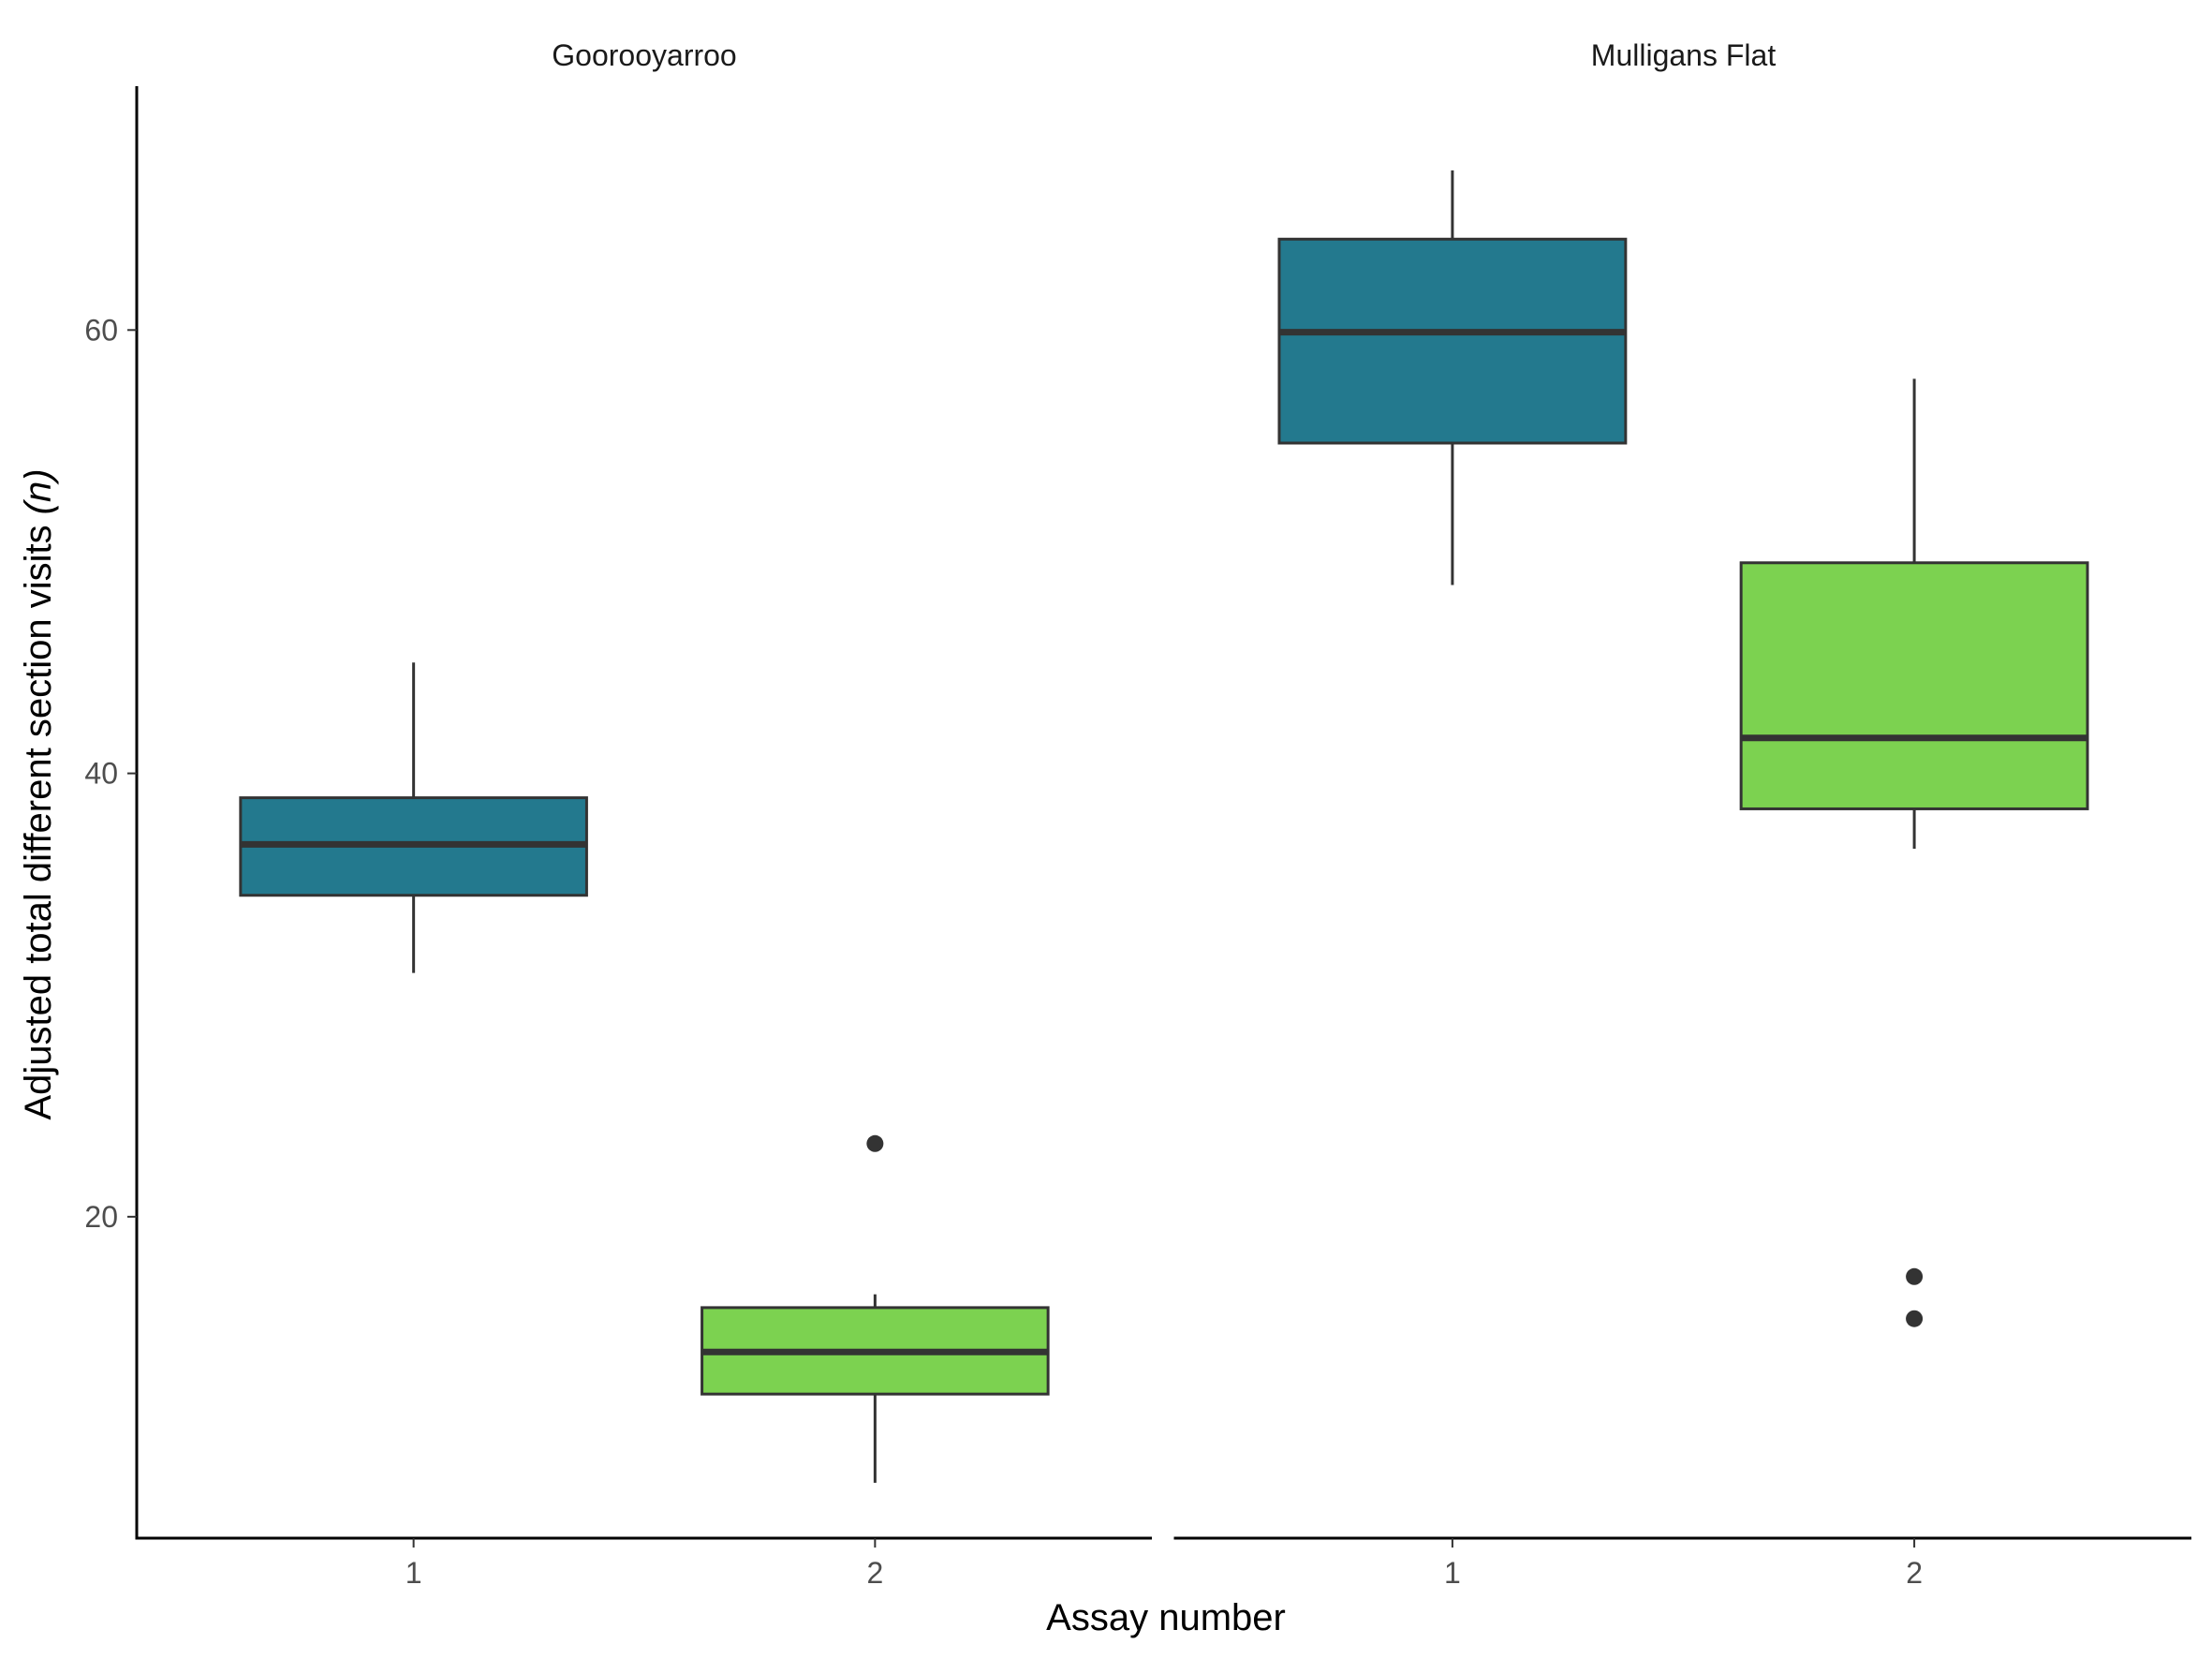 Image resolution: width=2212 pixels, height=1659 pixels. I want to click on panel-title-goorooyarroo: Goorooyarroo, so click(644, 55).